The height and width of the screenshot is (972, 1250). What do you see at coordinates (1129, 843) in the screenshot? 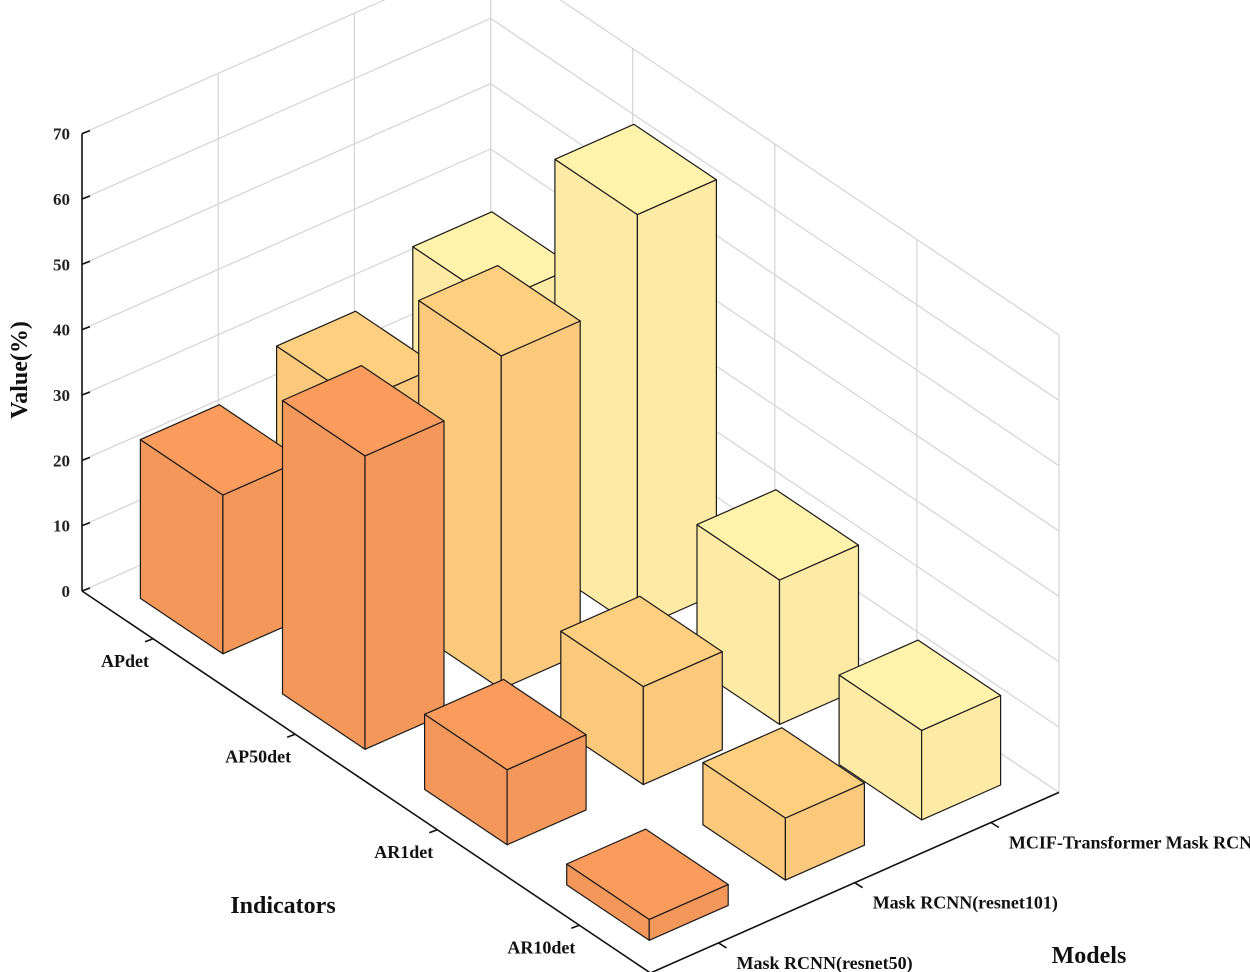
I see `y-tick-label: MCIF-Transformer Mask RCNN` at bounding box center [1129, 843].